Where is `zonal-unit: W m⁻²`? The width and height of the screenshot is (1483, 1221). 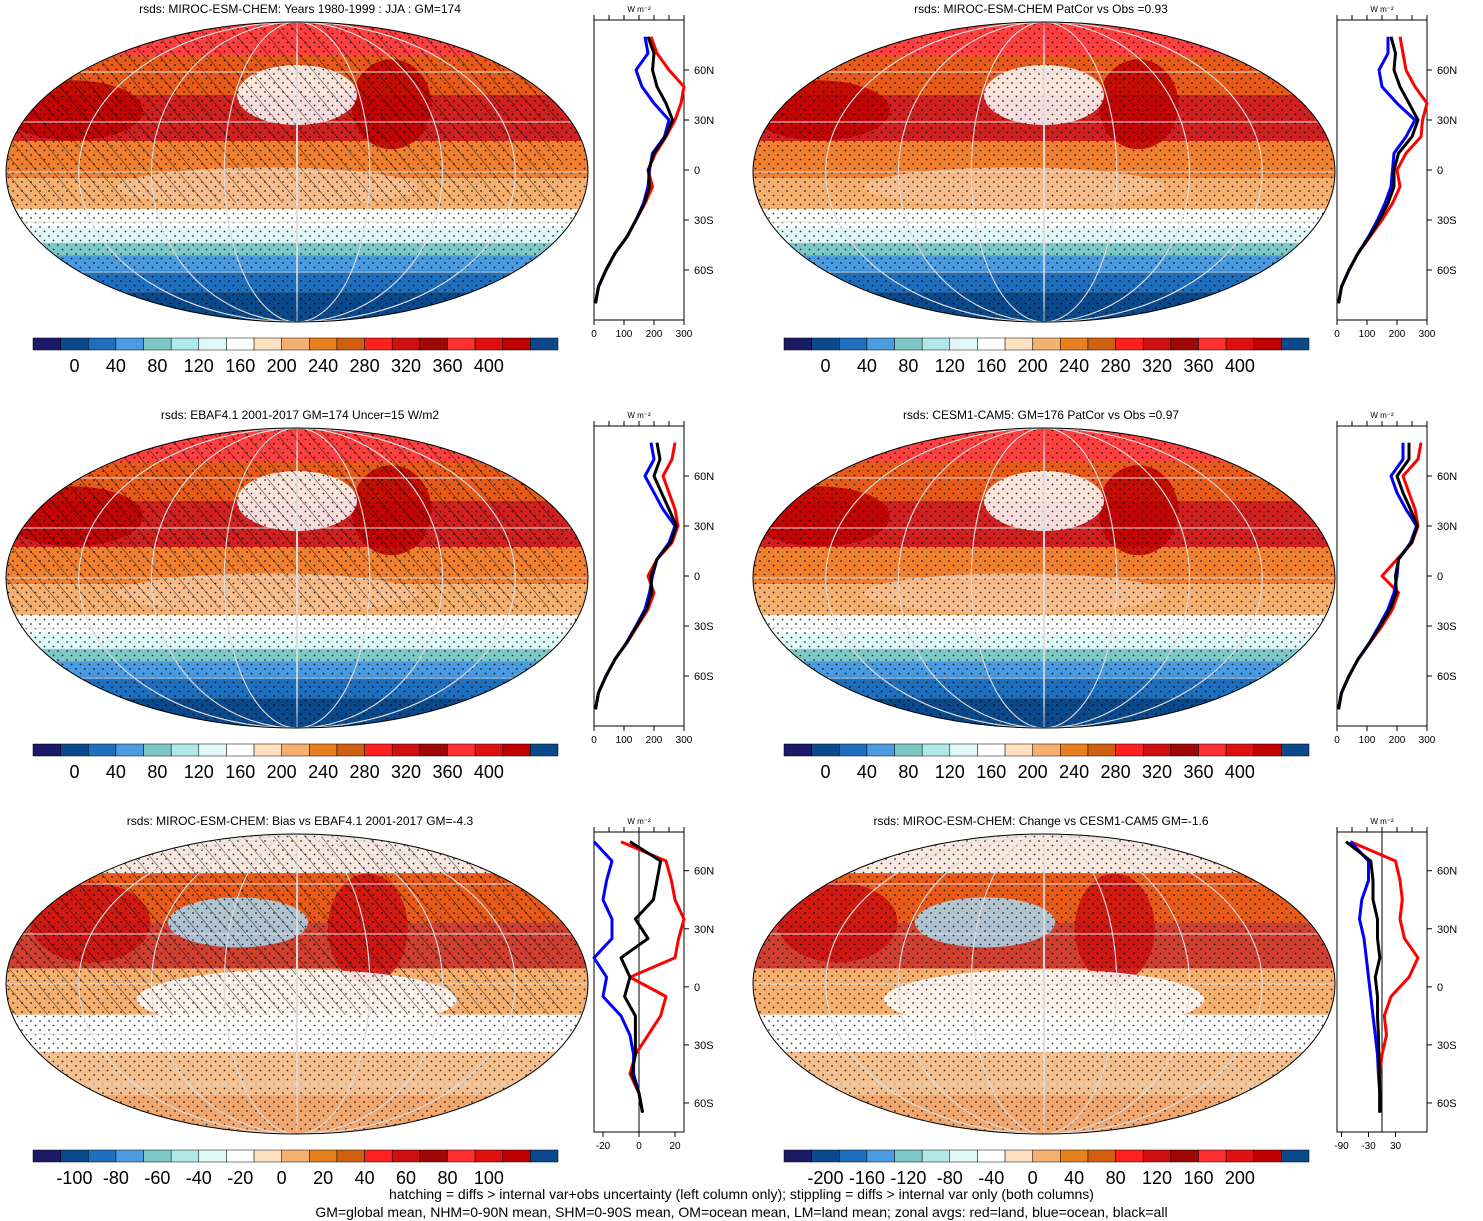 zonal-unit: W m⁻² is located at coordinates (1382, 9).